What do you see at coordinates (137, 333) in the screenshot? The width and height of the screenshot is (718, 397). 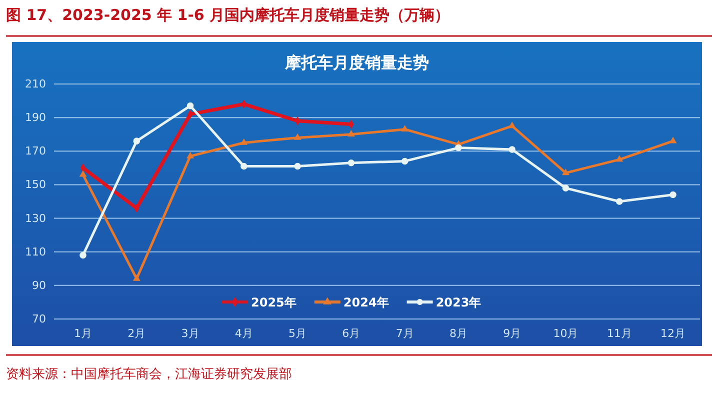 I see `x-tick-label: 2月` at bounding box center [137, 333].